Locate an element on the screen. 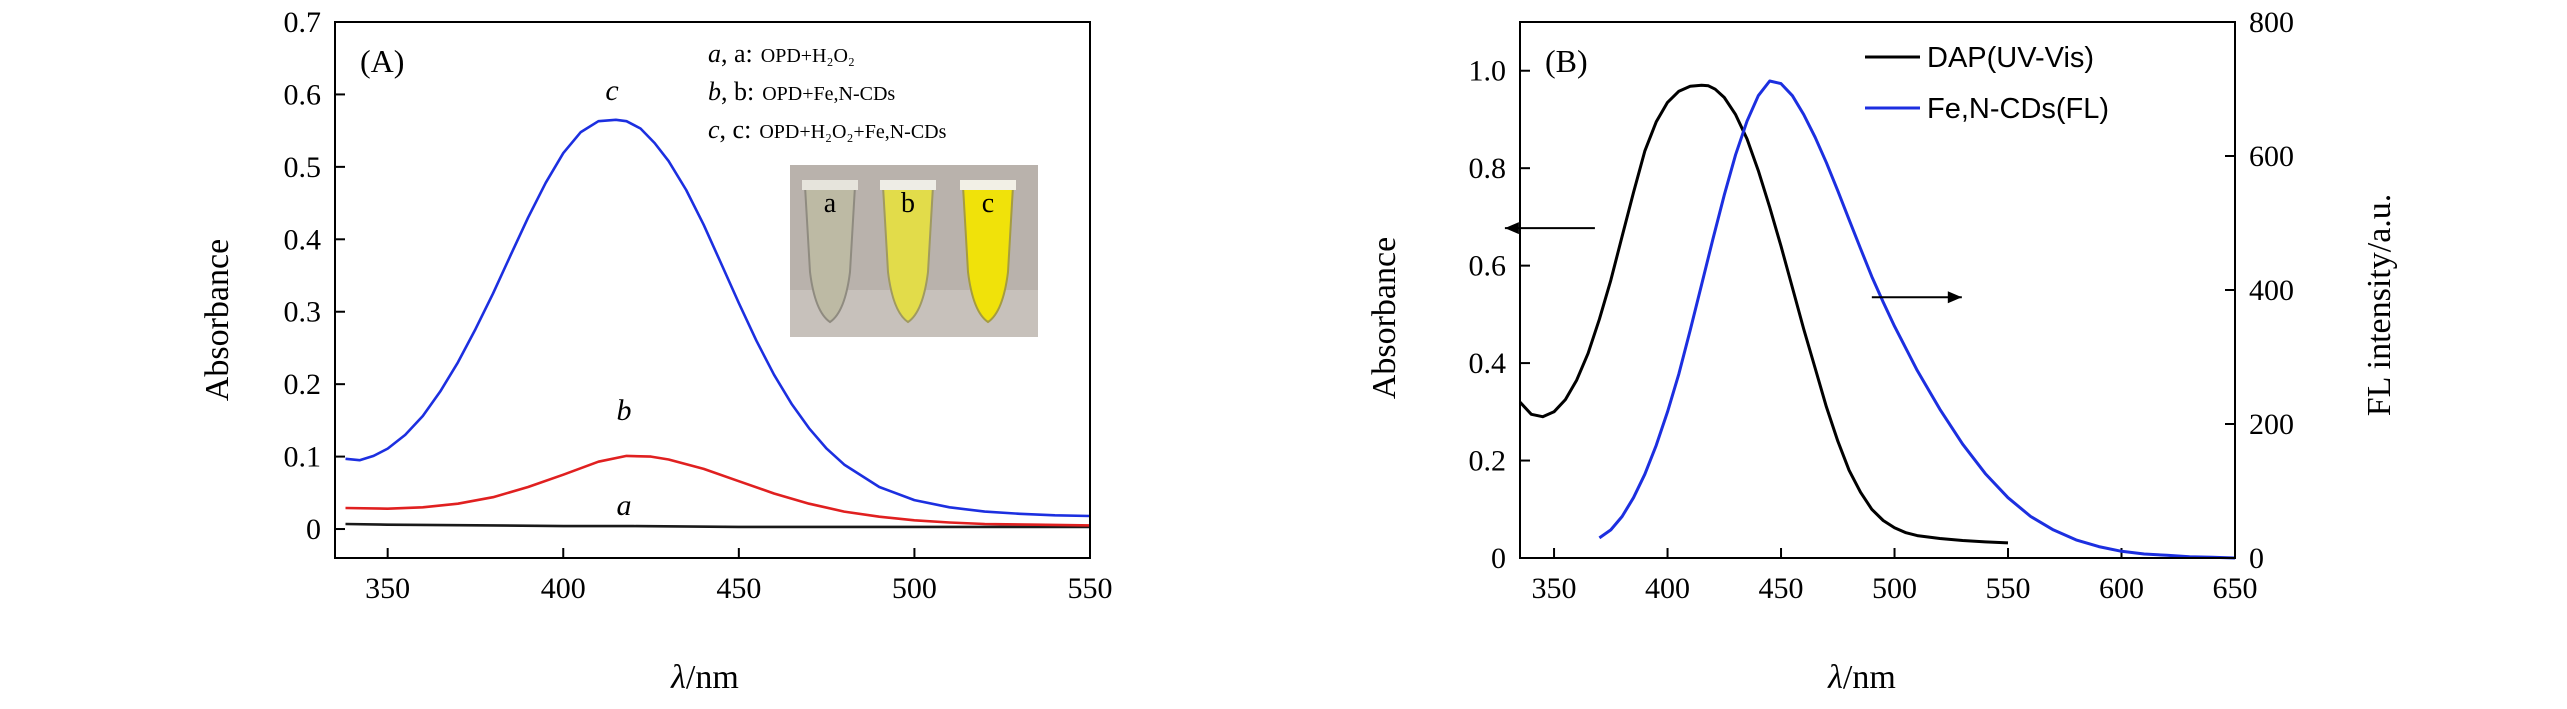 The width and height of the screenshot is (2567, 709). panel-a-ytick-label: 0.2 is located at coordinates (303, 384).